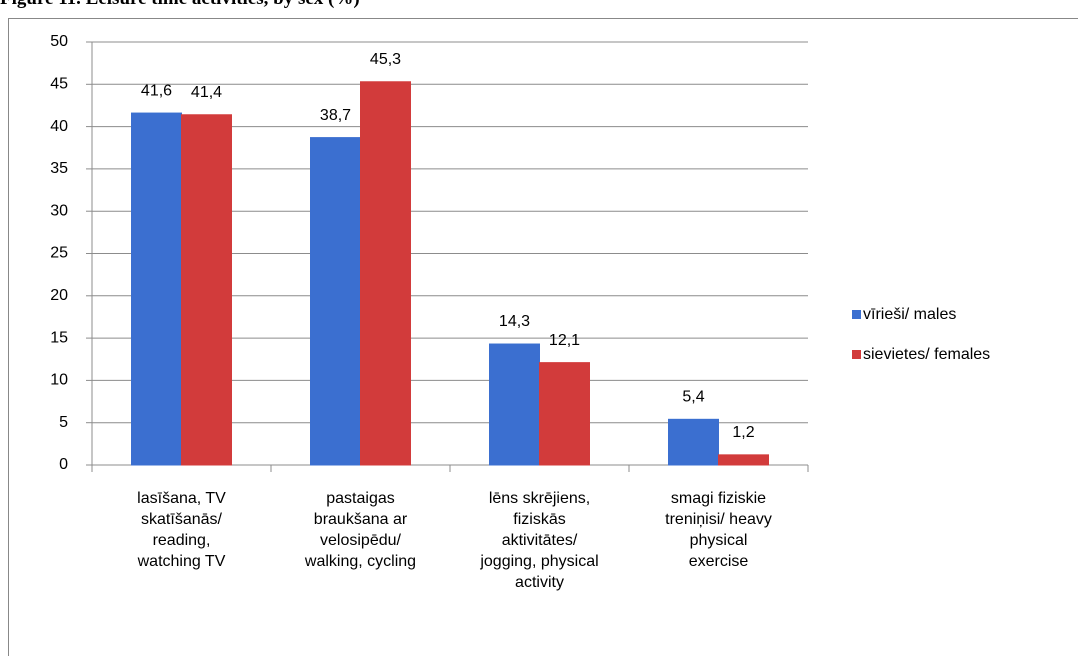  I want to click on data-label: 5,4, so click(693, 397).